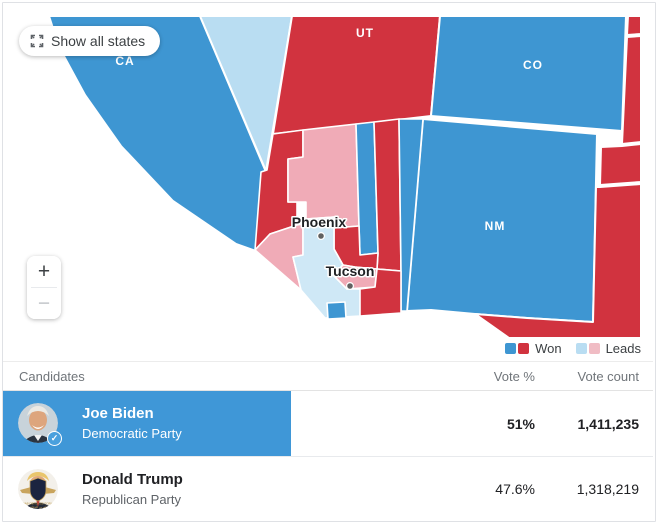 The image size is (664, 526). I want to click on map-zoom-control: + −, so click(44, 287).